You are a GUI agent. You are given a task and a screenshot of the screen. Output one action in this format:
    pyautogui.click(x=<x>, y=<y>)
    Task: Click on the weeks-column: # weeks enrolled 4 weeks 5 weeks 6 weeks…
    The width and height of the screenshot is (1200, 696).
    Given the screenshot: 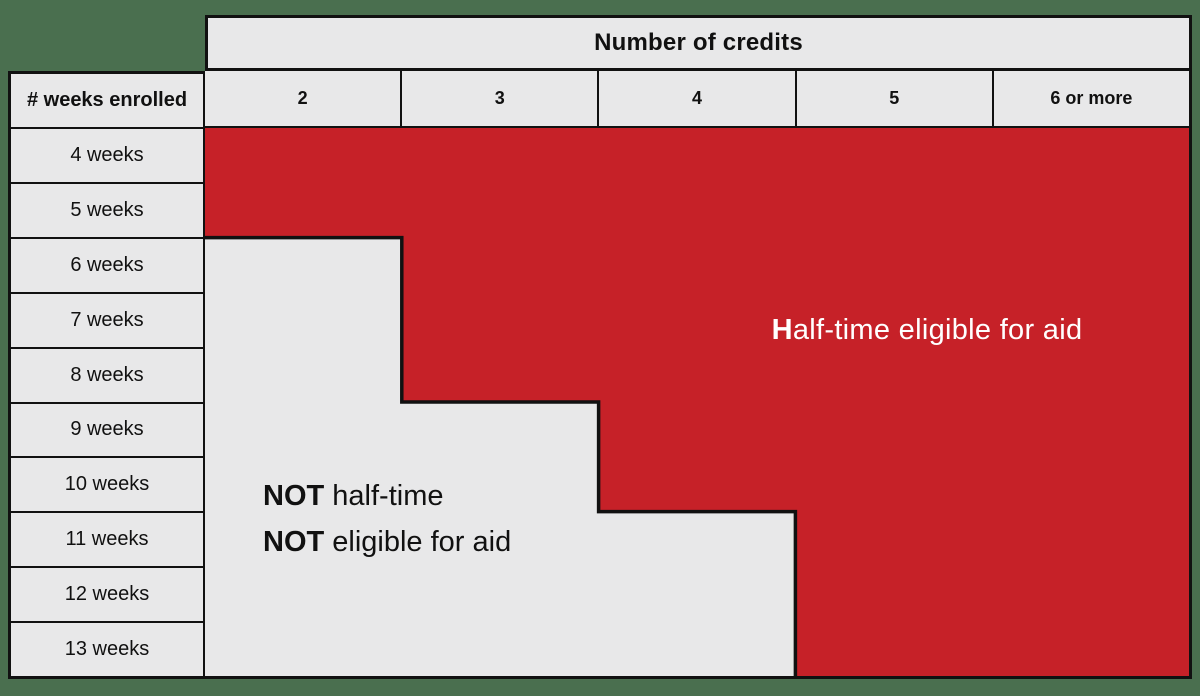 What is the action you would take?
    pyautogui.click(x=106, y=375)
    